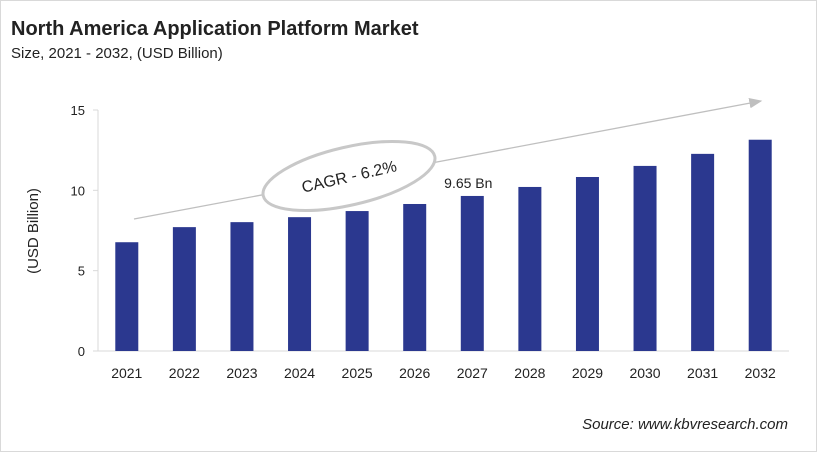  Describe the element at coordinates (529, 373) in the screenshot. I see `x-tick-label: 2028` at that location.